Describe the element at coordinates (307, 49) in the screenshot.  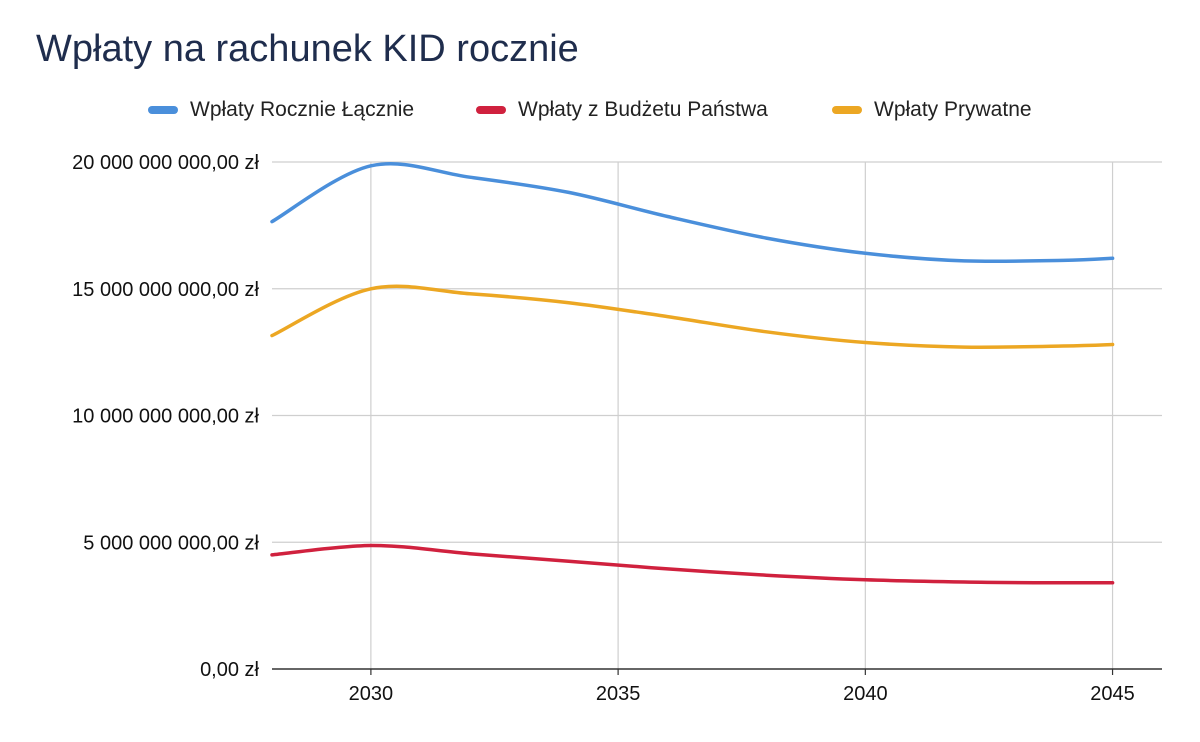
I see `chart-title: Wpłaty na rachunek KID rocznie` at that location.